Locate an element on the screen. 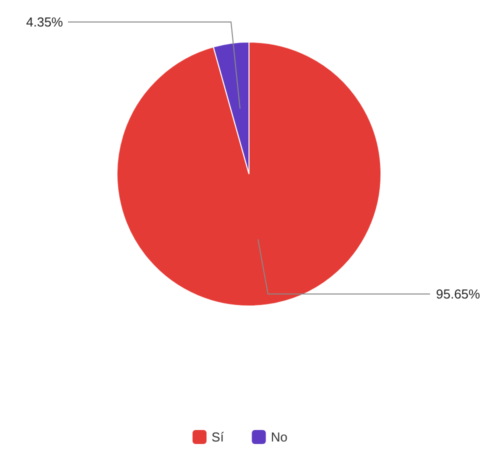  legend-label: Sí is located at coordinates (218, 437).